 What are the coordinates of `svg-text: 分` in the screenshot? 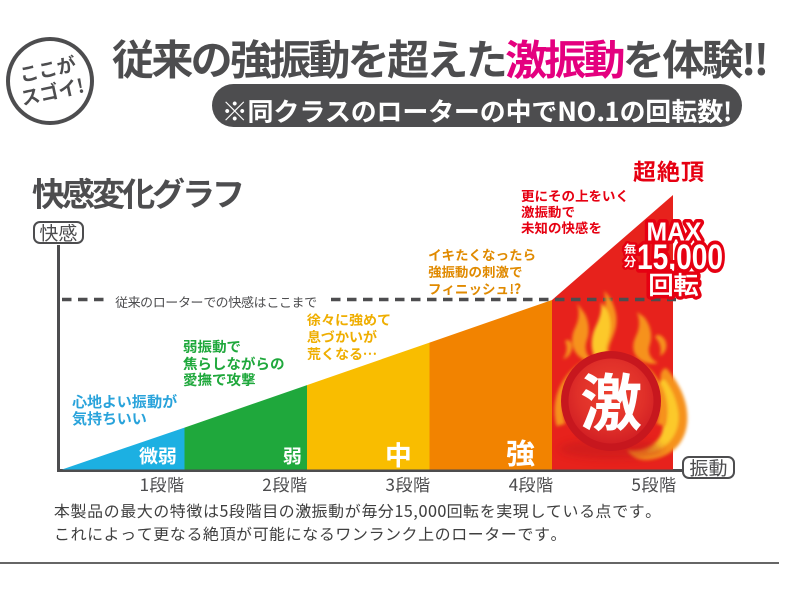 It's located at (630, 261).